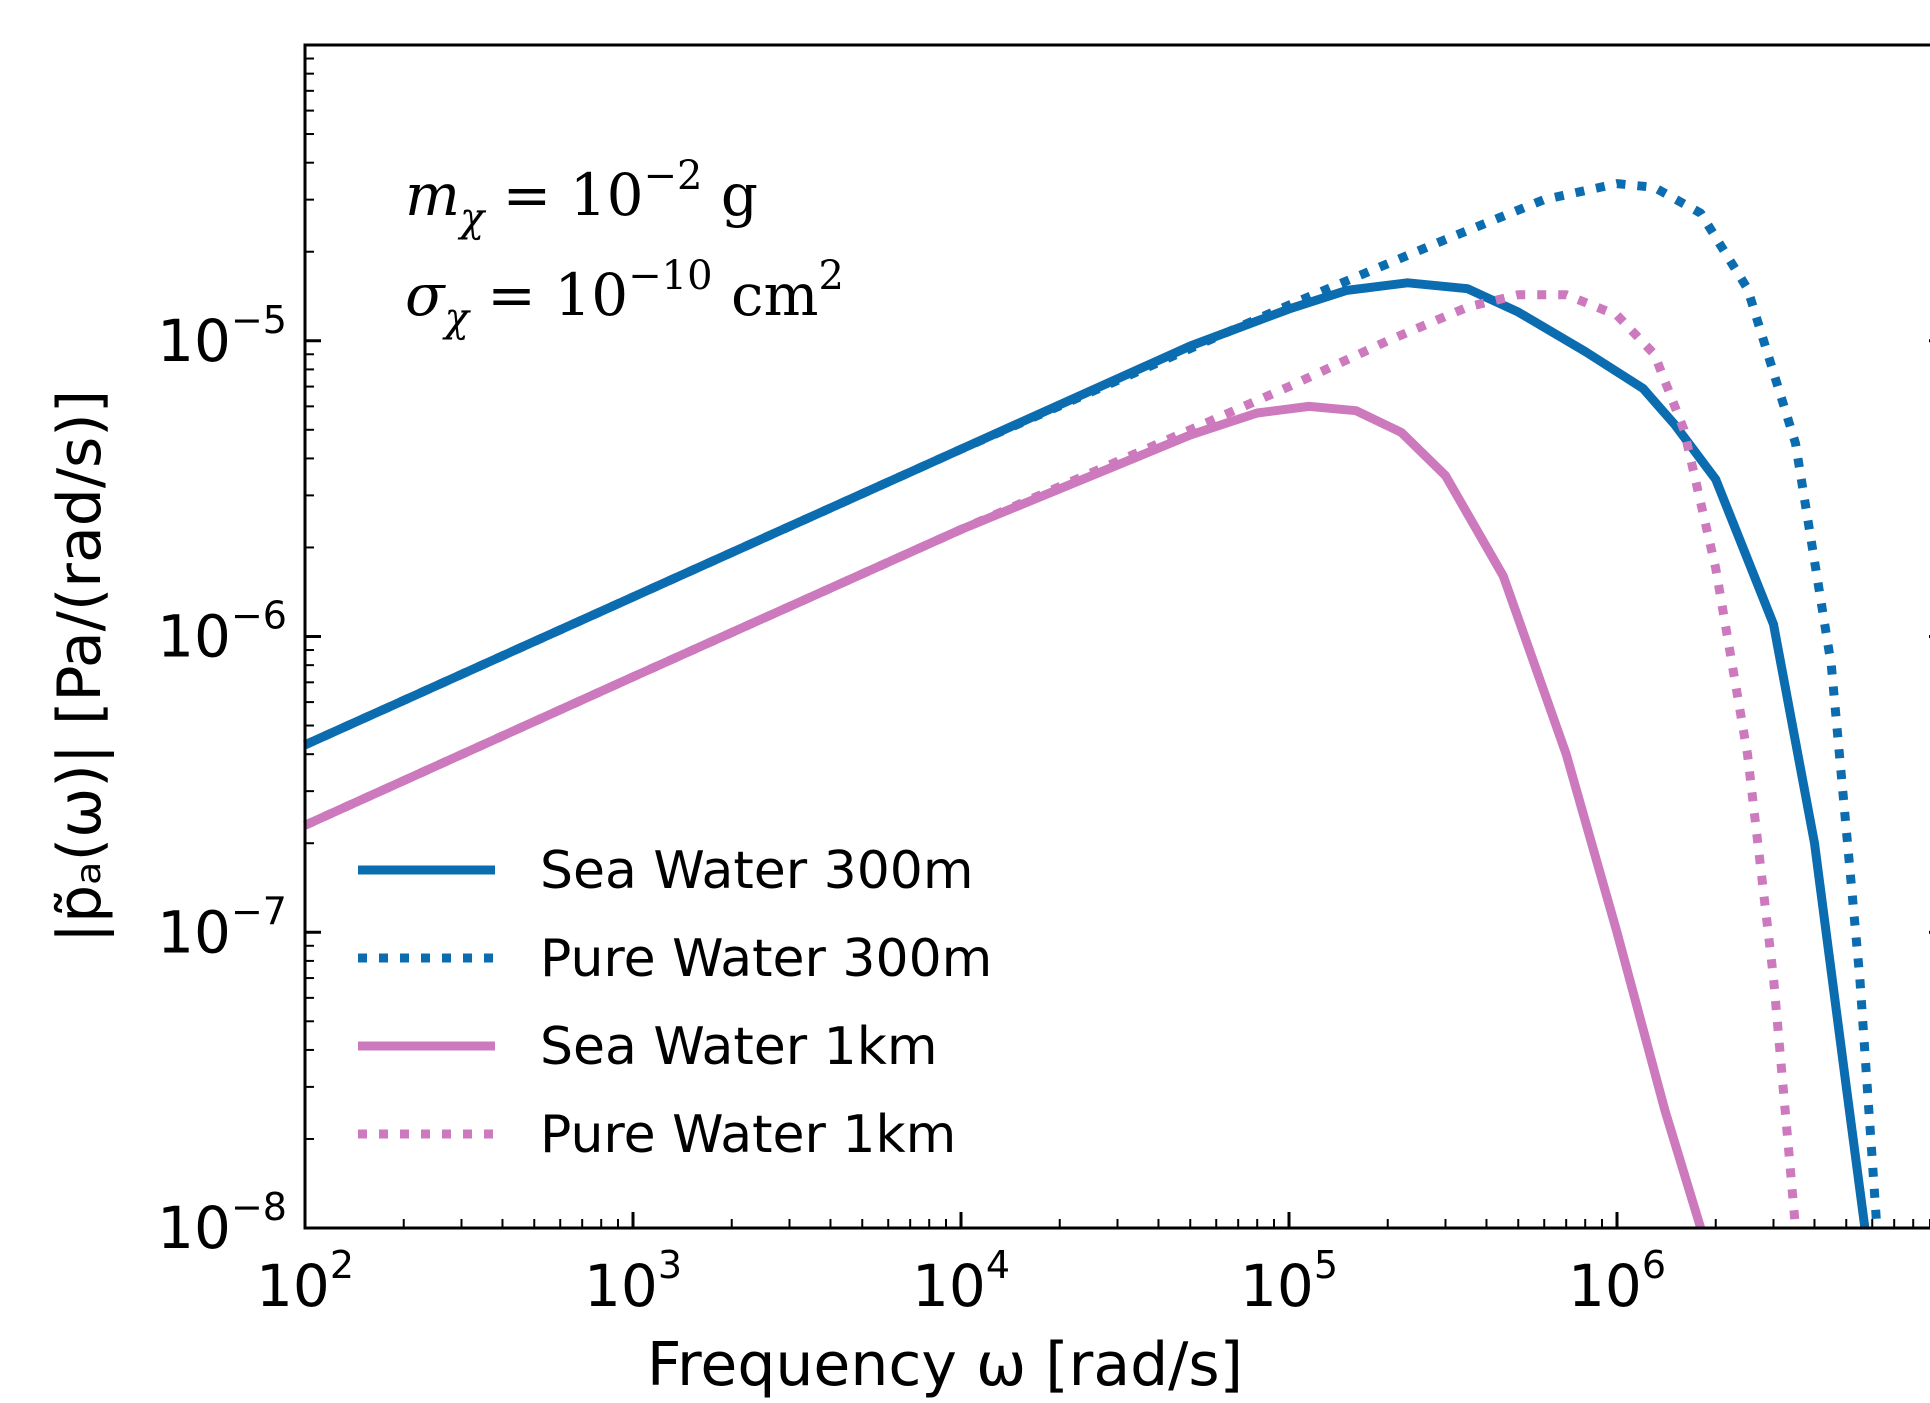 The image size is (1930, 1403). Describe the element at coordinates (633, 1281) in the screenshot. I see `x-tick-label: 10³` at that location.